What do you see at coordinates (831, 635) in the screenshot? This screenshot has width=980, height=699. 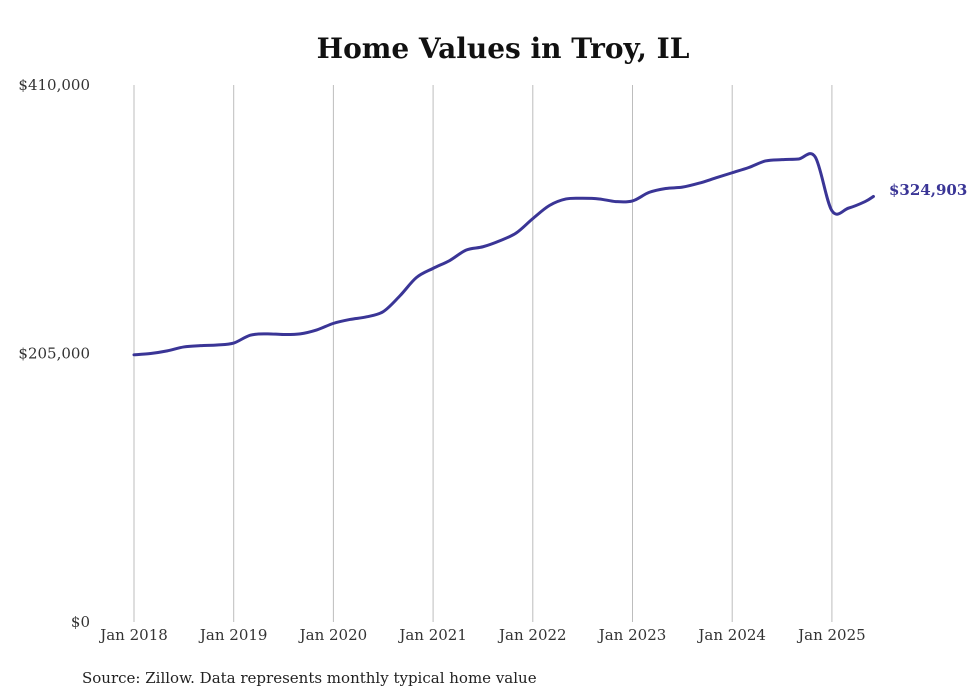 I see `x-tick-label: Jan 2025` at bounding box center [831, 635].